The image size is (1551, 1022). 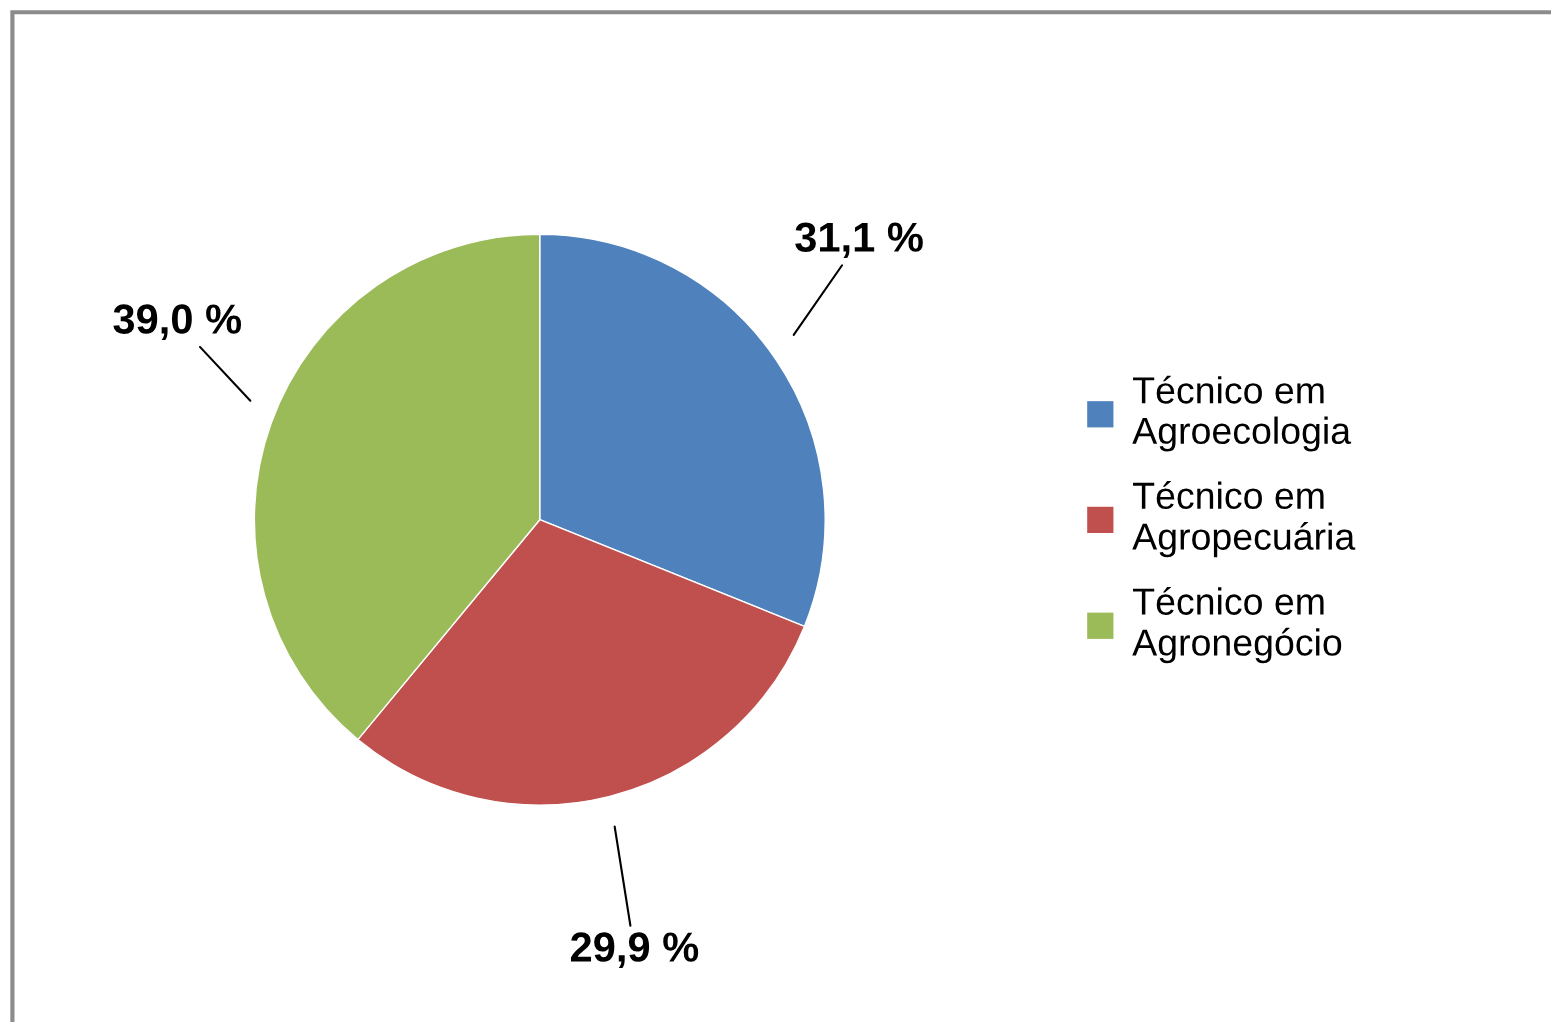 What do you see at coordinates (177, 322) in the screenshot?
I see `data-label: 39,0 %` at bounding box center [177, 322].